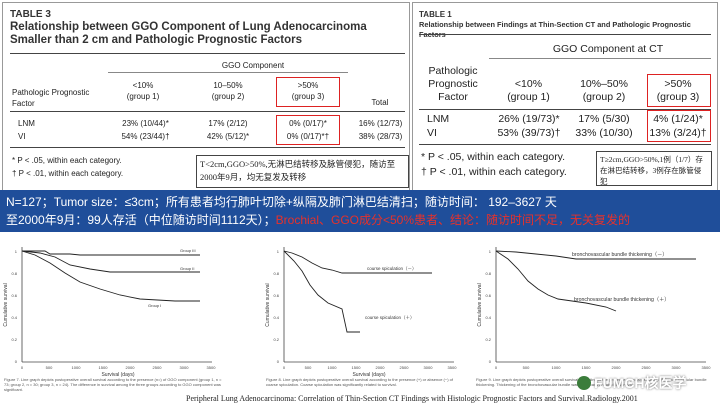 This screenshot has width=720, height=405. I want to click on table3-col3-h2: (group 3), so click(308, 96).